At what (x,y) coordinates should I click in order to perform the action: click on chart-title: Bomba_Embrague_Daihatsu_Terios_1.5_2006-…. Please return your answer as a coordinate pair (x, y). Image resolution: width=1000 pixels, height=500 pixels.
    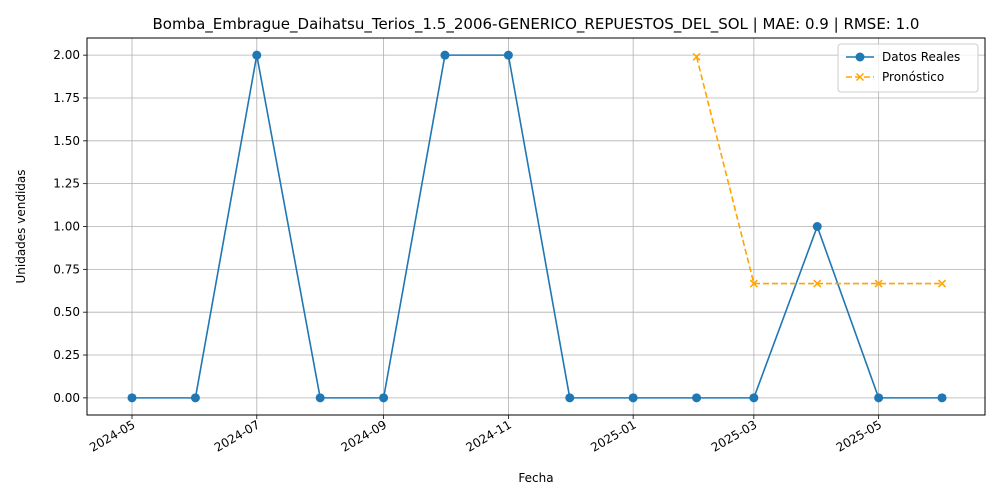
    Looking at the image, I should click on (536, 24).